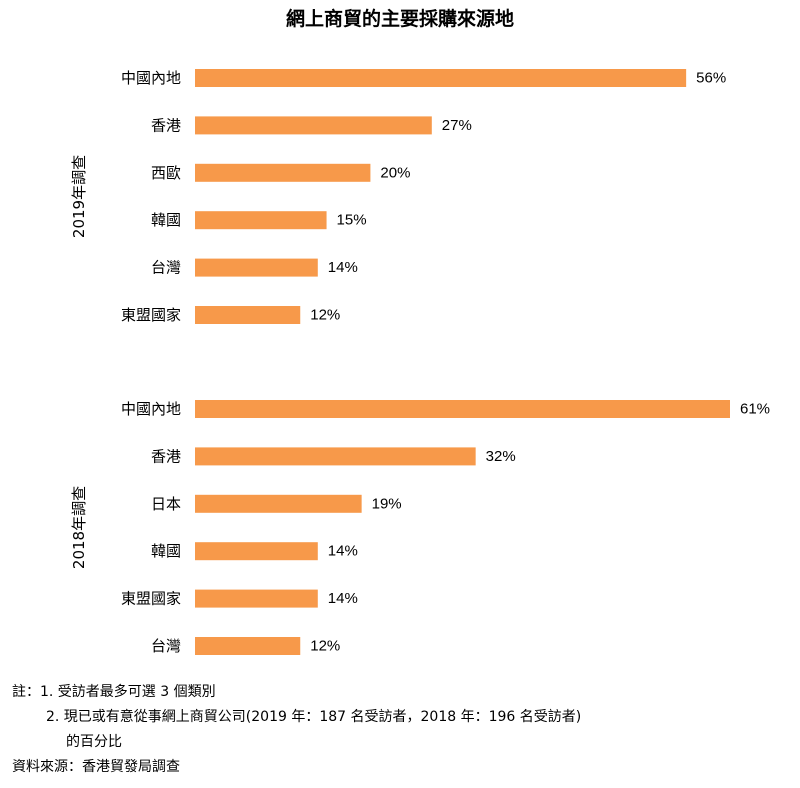  Describe the element at coordinates (114, 692) in the screenshot. I see `note-line-1: 註：1. 受訪者最多可選 3 個類別` at that location.